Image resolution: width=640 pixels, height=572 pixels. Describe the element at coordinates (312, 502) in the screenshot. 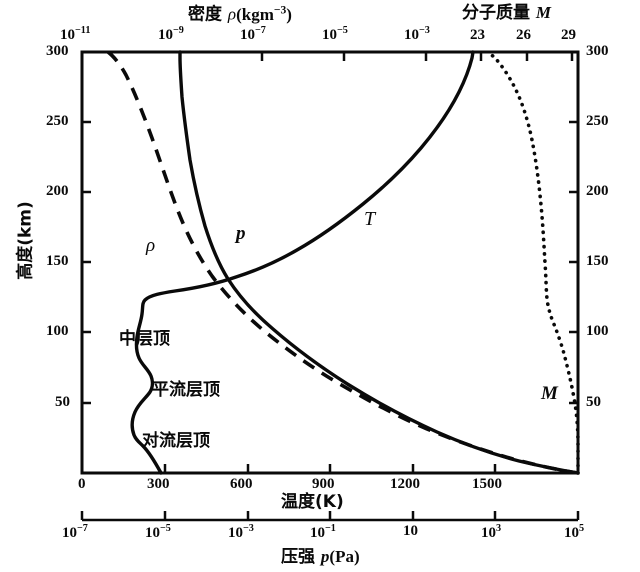

I see `temperature-axis-title: 温度(K)` at that location.